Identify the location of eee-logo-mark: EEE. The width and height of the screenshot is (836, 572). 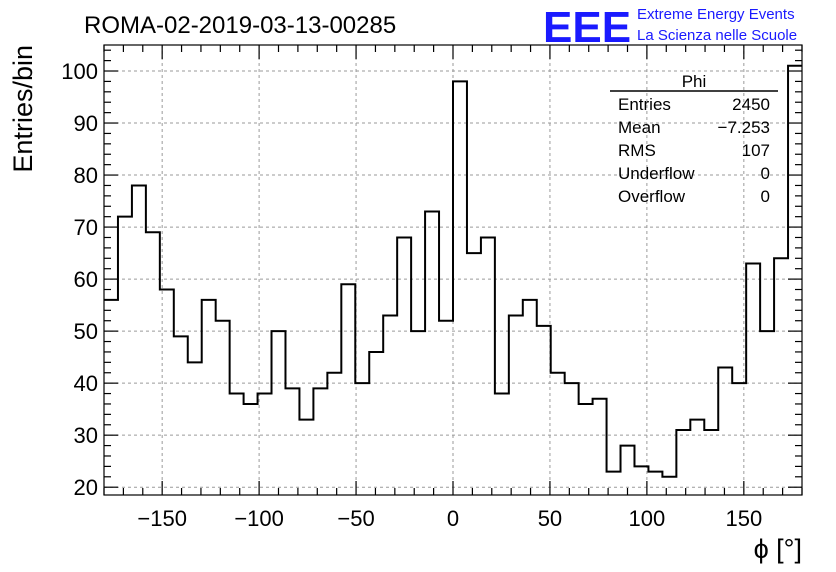
(587, 27).